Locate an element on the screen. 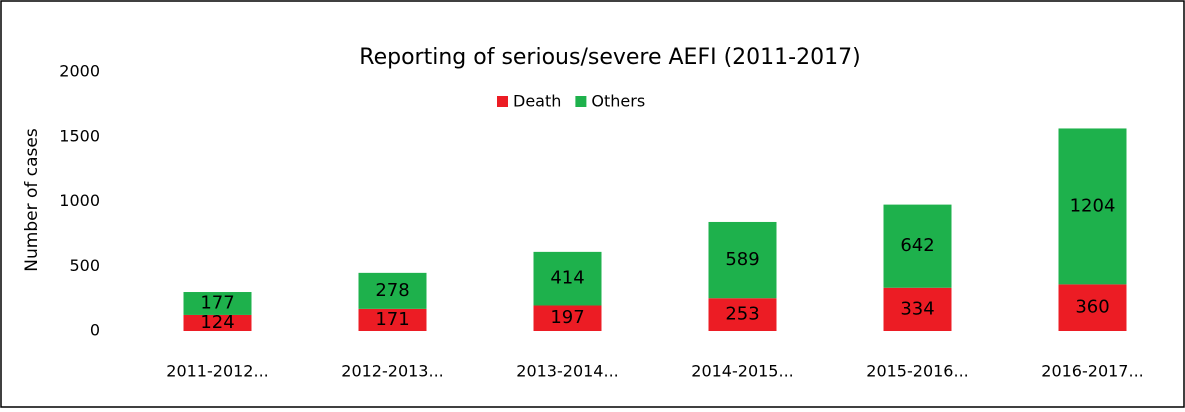  data-label: 177 is located at coordinates (217, 302).